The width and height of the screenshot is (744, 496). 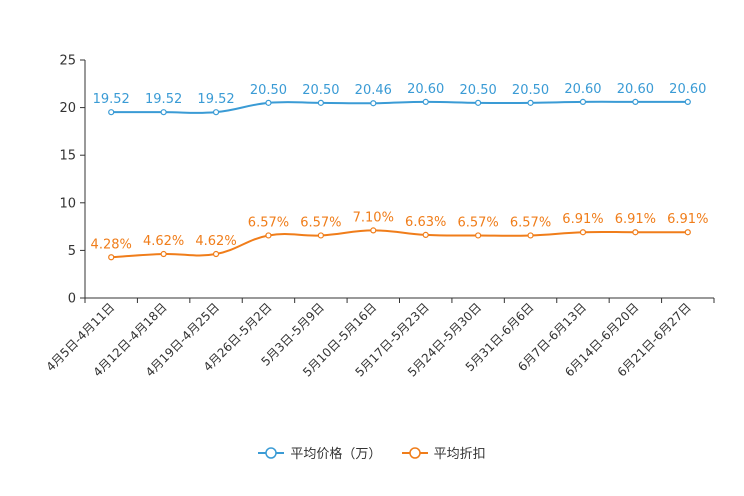 I want to click on data-label-1: 7.10%, so click(x=373, y=217).